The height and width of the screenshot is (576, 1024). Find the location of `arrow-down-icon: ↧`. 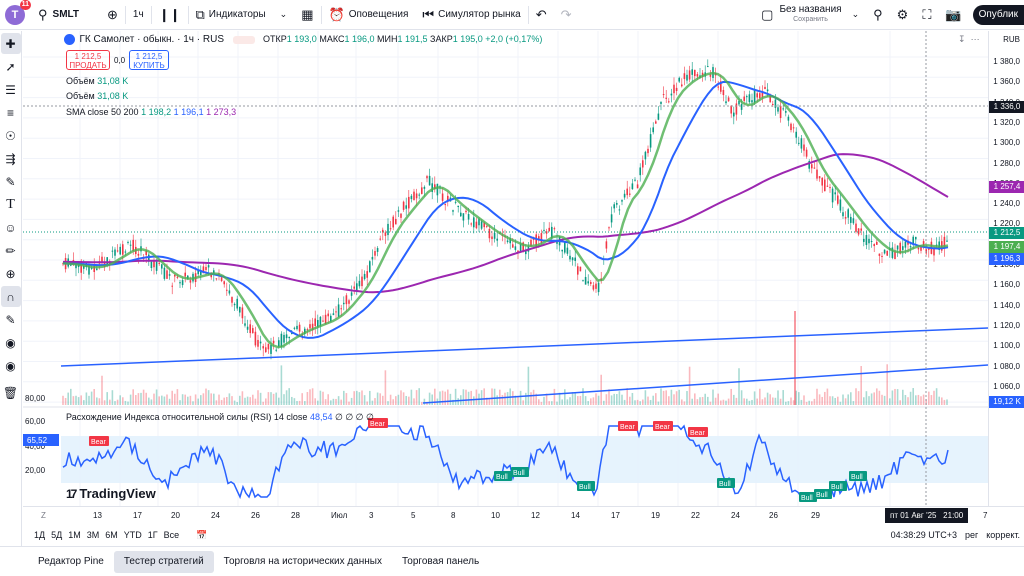

arrow-down-icon: ↧ is located at coordinates (962, 39).